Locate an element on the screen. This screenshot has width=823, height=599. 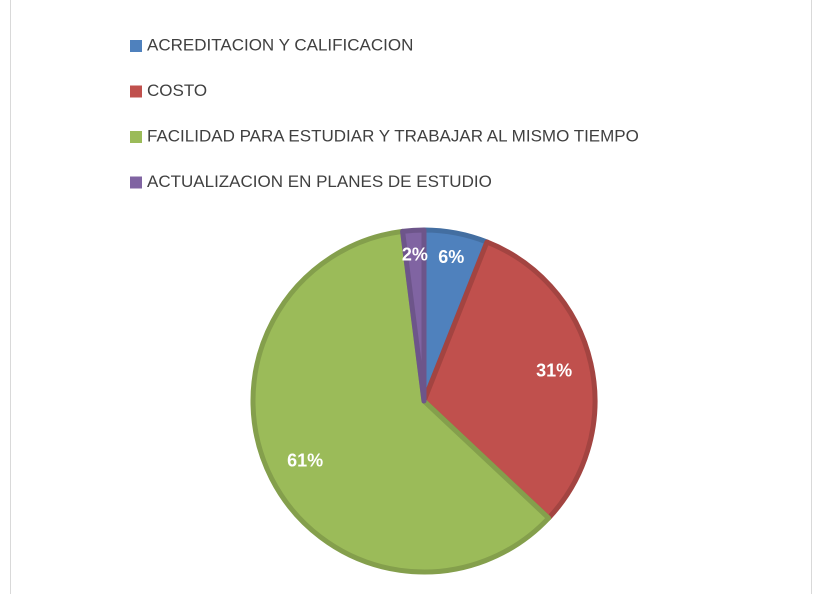
data-label: 6% is located at coordinates (451, 257).